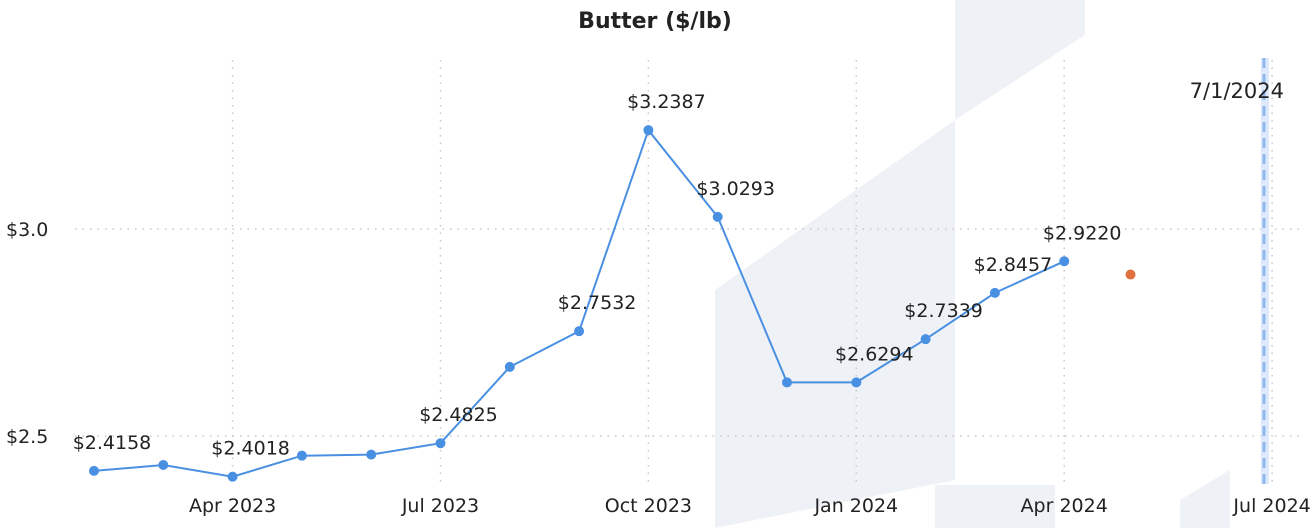 This screenshot has width=1310, height=528. What do you see at coordinates (112, 443) in the screenshot?
I see `data-label: $2.4158` at bounding box center [112, 443].